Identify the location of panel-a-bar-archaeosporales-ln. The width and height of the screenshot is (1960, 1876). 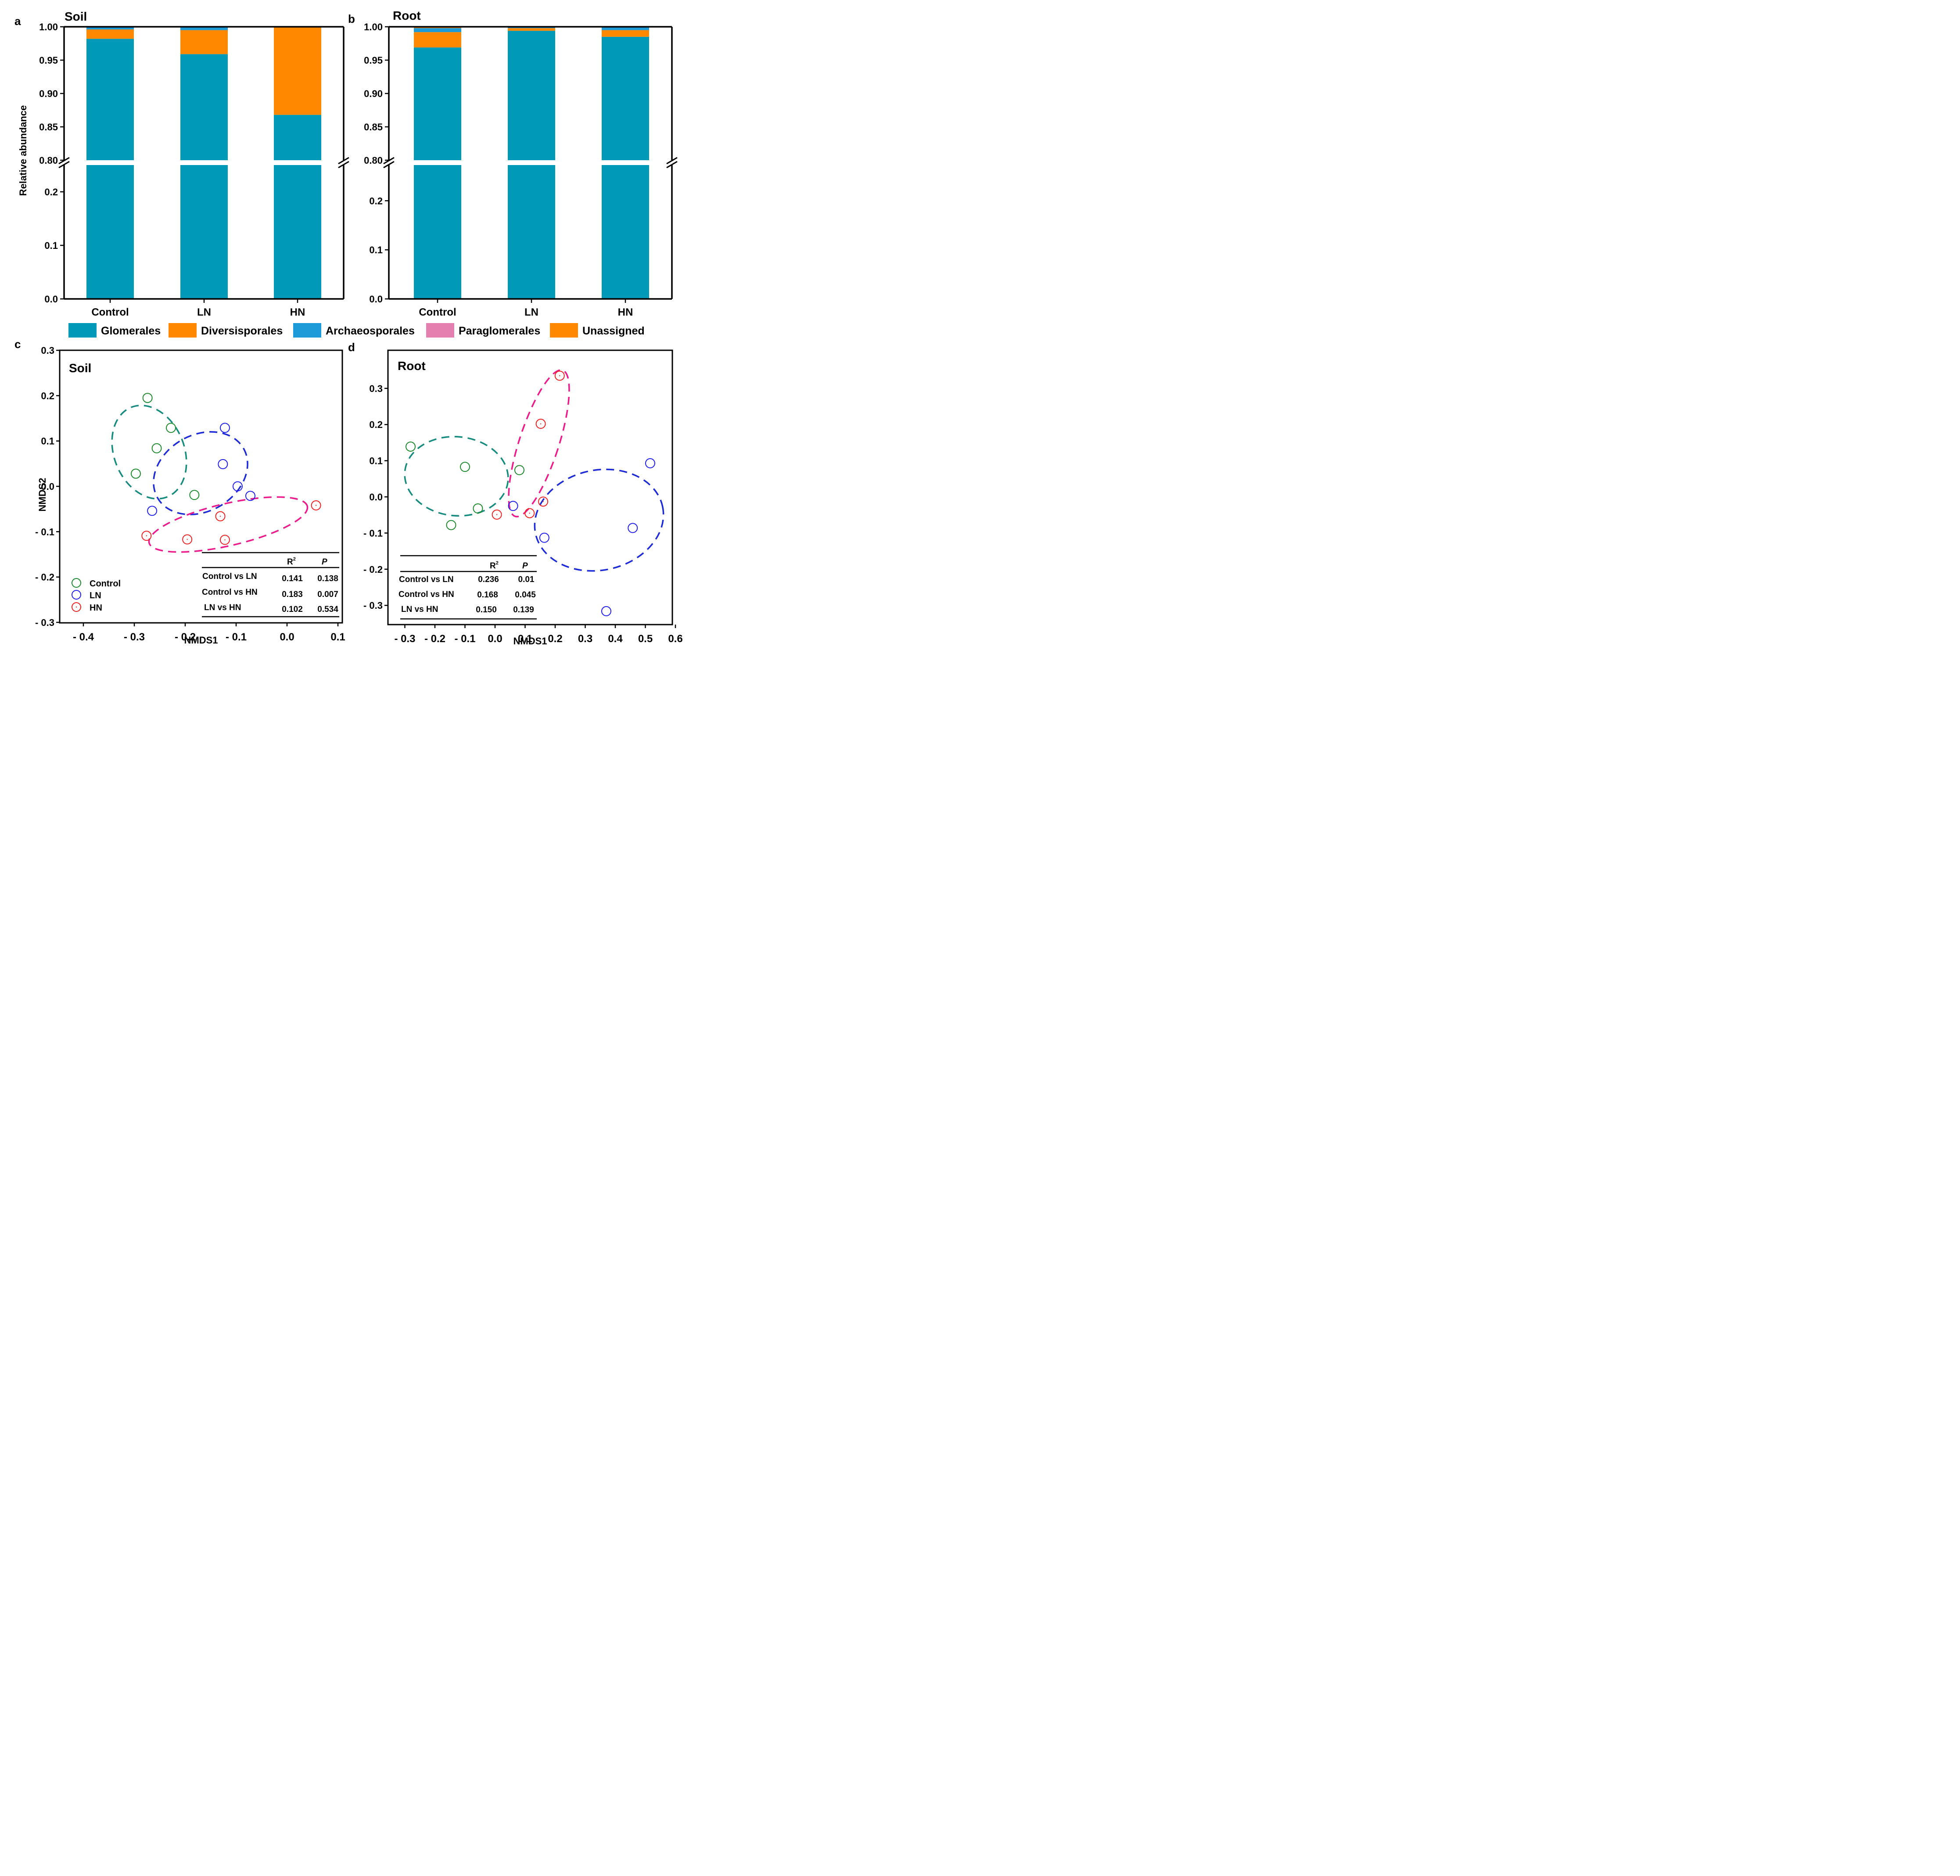
(204, 29).